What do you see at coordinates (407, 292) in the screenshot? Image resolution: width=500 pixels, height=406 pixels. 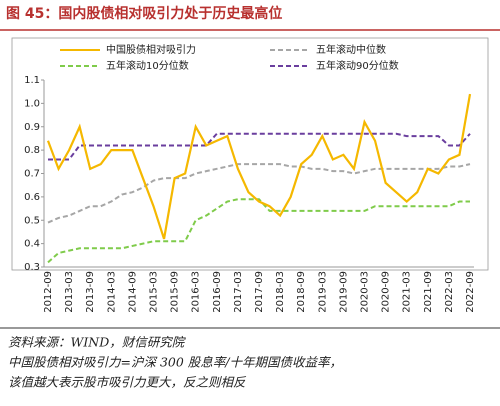 I see `x-tick-label: 2021-03` at bounding box center [407, 292].